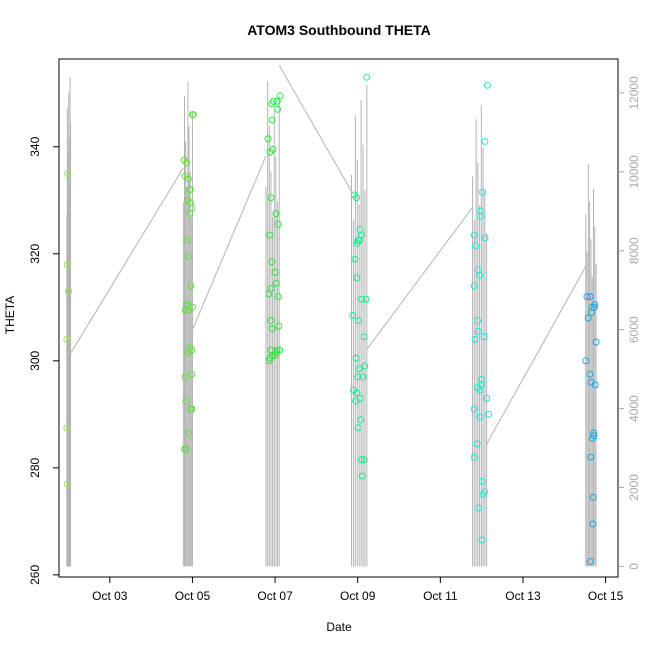 The width and height of the screenshot is (650, 650). I want to click on x-tick-label: Oct 11, so click(440, 596).